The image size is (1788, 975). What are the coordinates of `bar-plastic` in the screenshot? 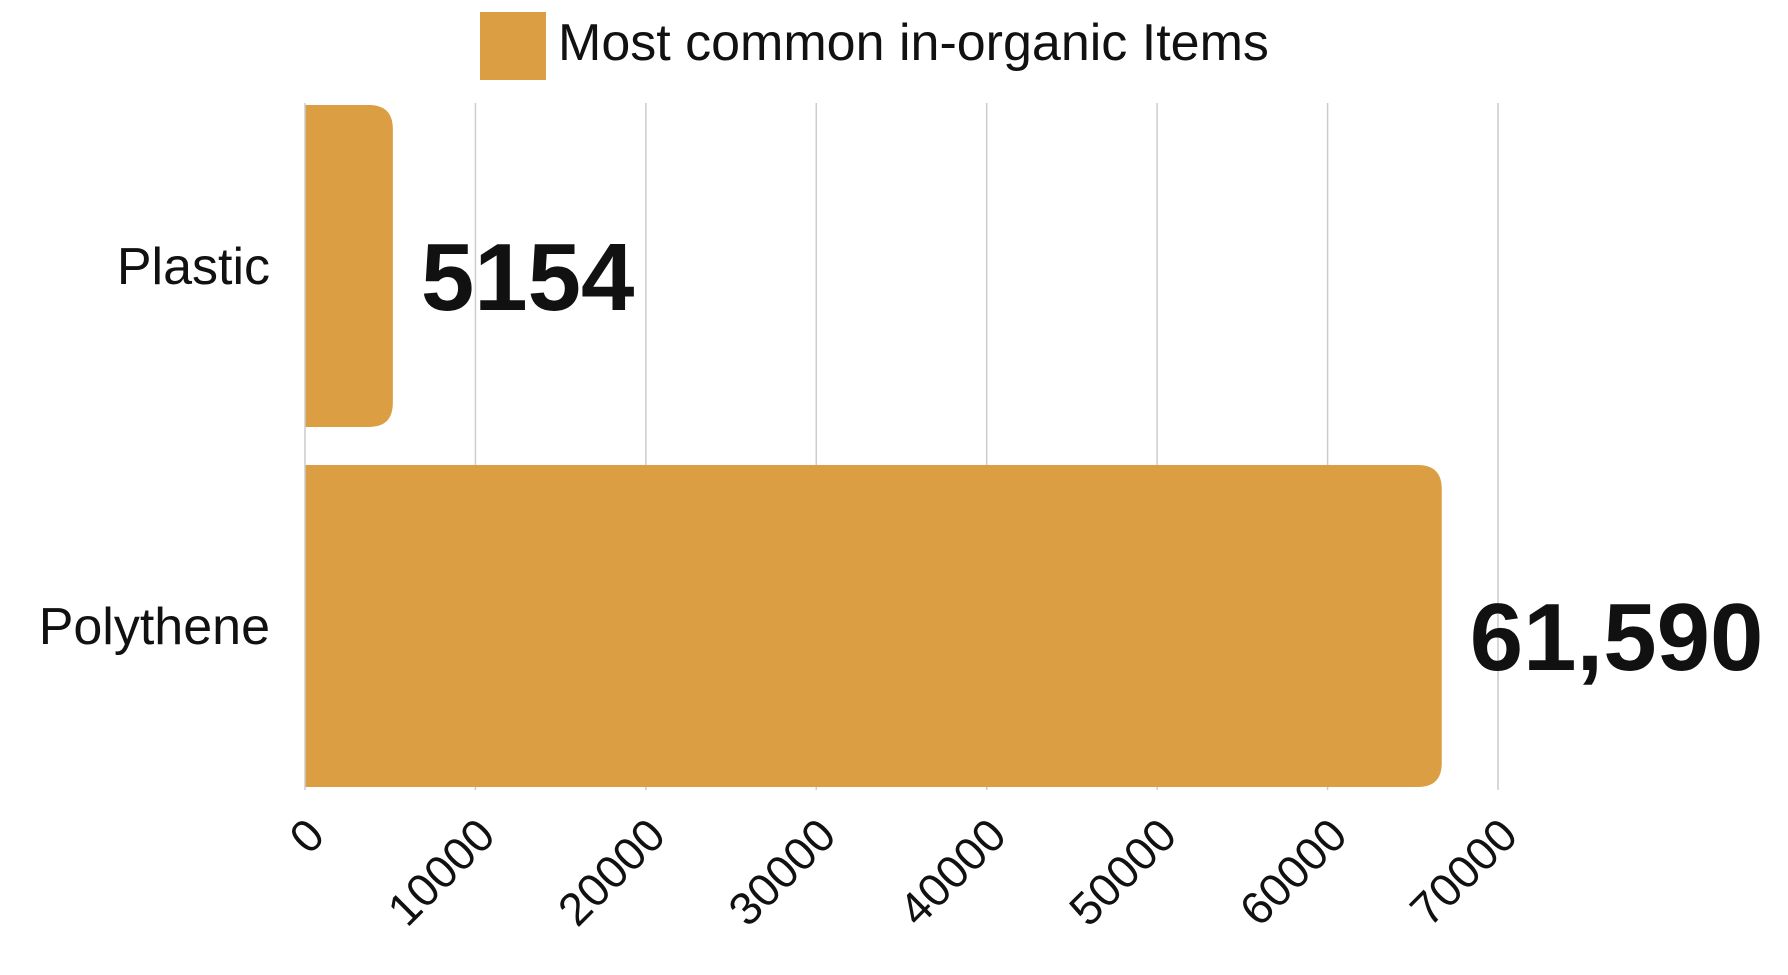 It's located at (349, 266).